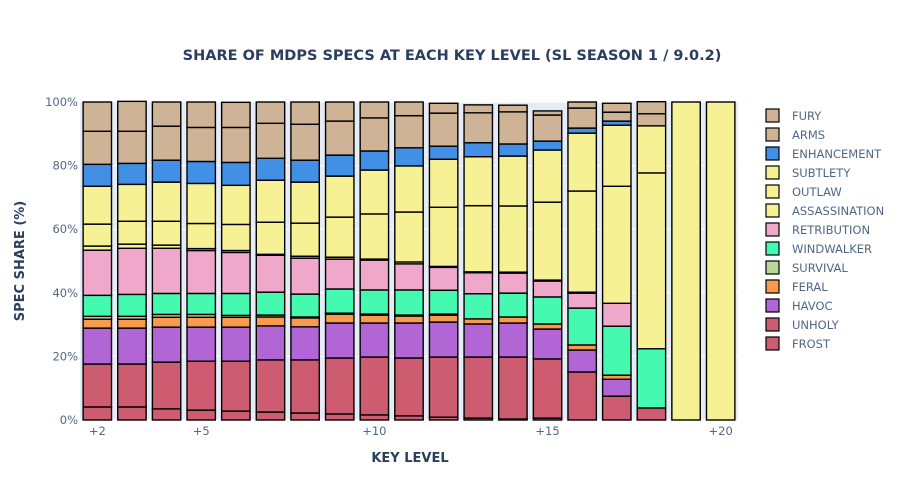 This screenshot has width=900, height=500. I want to click on legend-item-frost: FROST, so click(798, 343).